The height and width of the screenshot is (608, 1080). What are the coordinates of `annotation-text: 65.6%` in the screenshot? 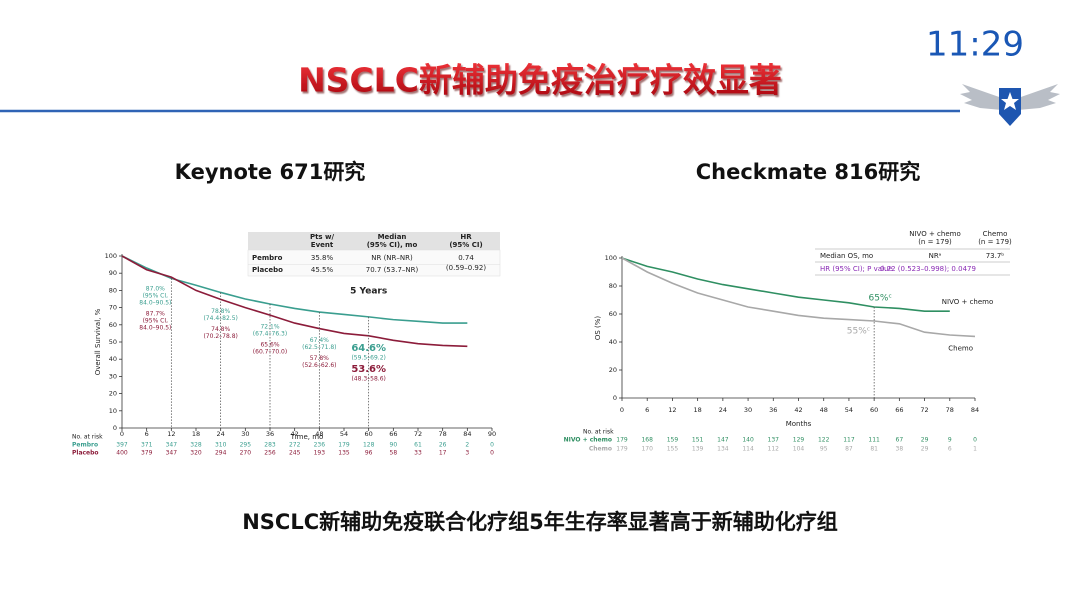 It's located at (269, 345).